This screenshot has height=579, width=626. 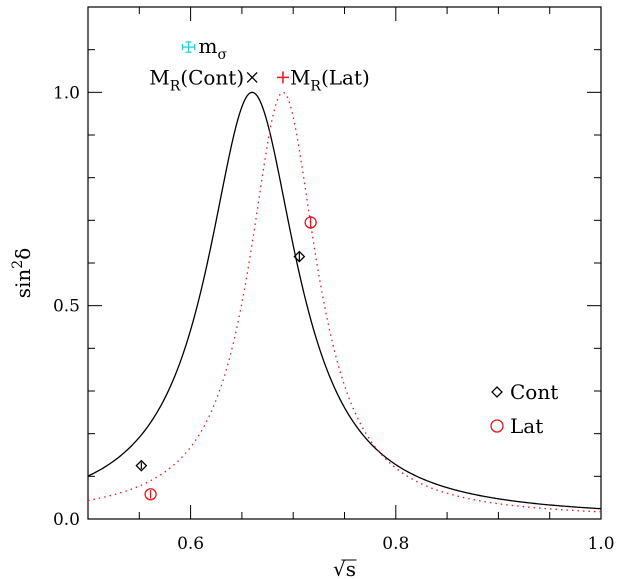 I want to click on y-tick-label: 1.0, so click(x=66, y=93).